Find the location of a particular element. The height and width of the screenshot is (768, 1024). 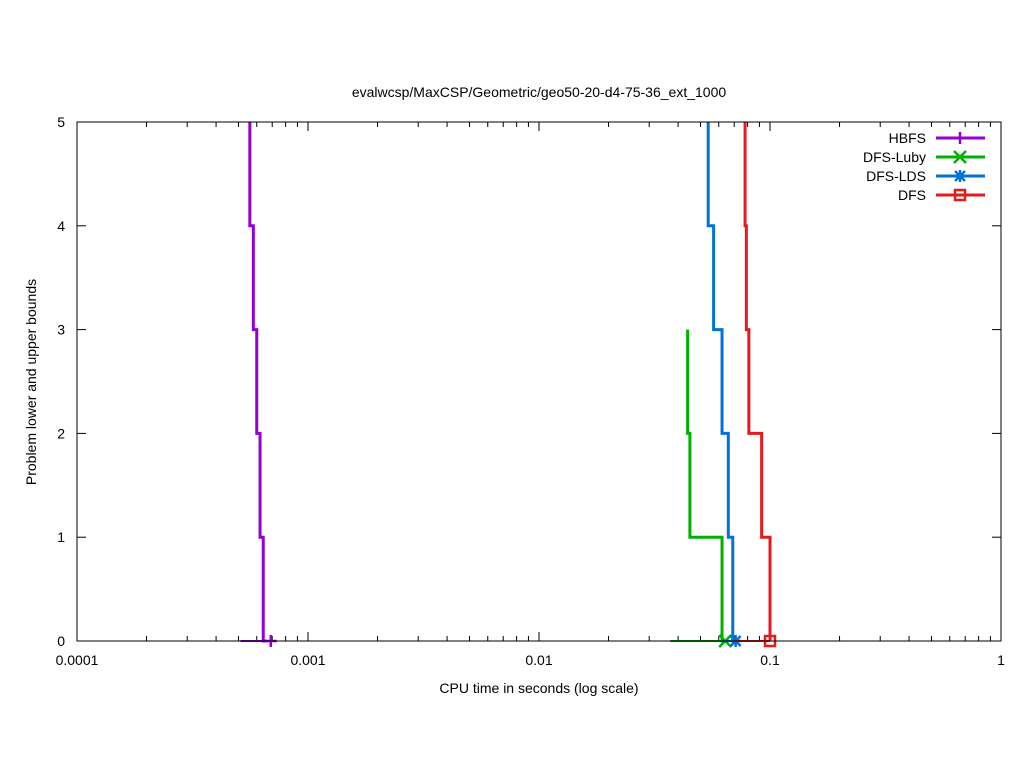

legend: HBFS DFS-Luby DFS-LDS DFS is located at coordinates (924, 166).